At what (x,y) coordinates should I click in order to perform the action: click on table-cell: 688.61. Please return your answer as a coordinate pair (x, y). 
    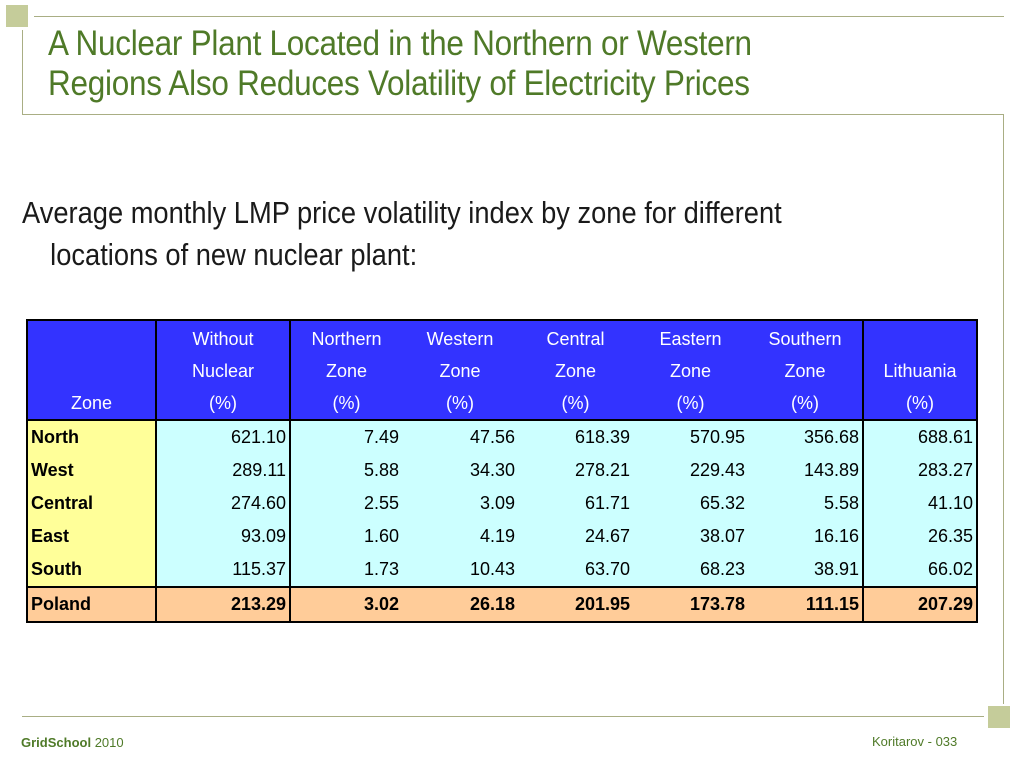
    Looking at the image, I should click on (920, 437).